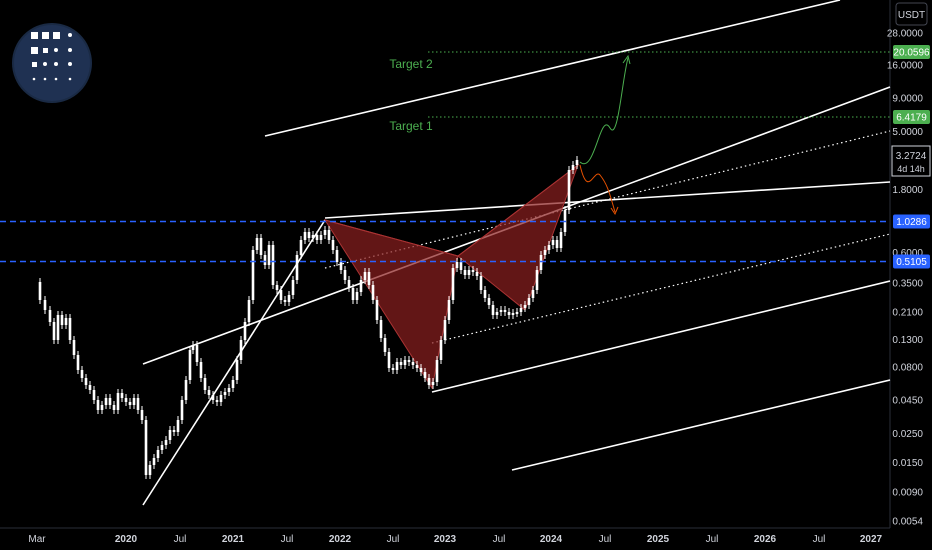 The width and height of the screenshot is (932, 550). What do you see at coordinates (604, 111) in the screenshot?
I see `bullish-projection-path` at bounding box center [604, 111].